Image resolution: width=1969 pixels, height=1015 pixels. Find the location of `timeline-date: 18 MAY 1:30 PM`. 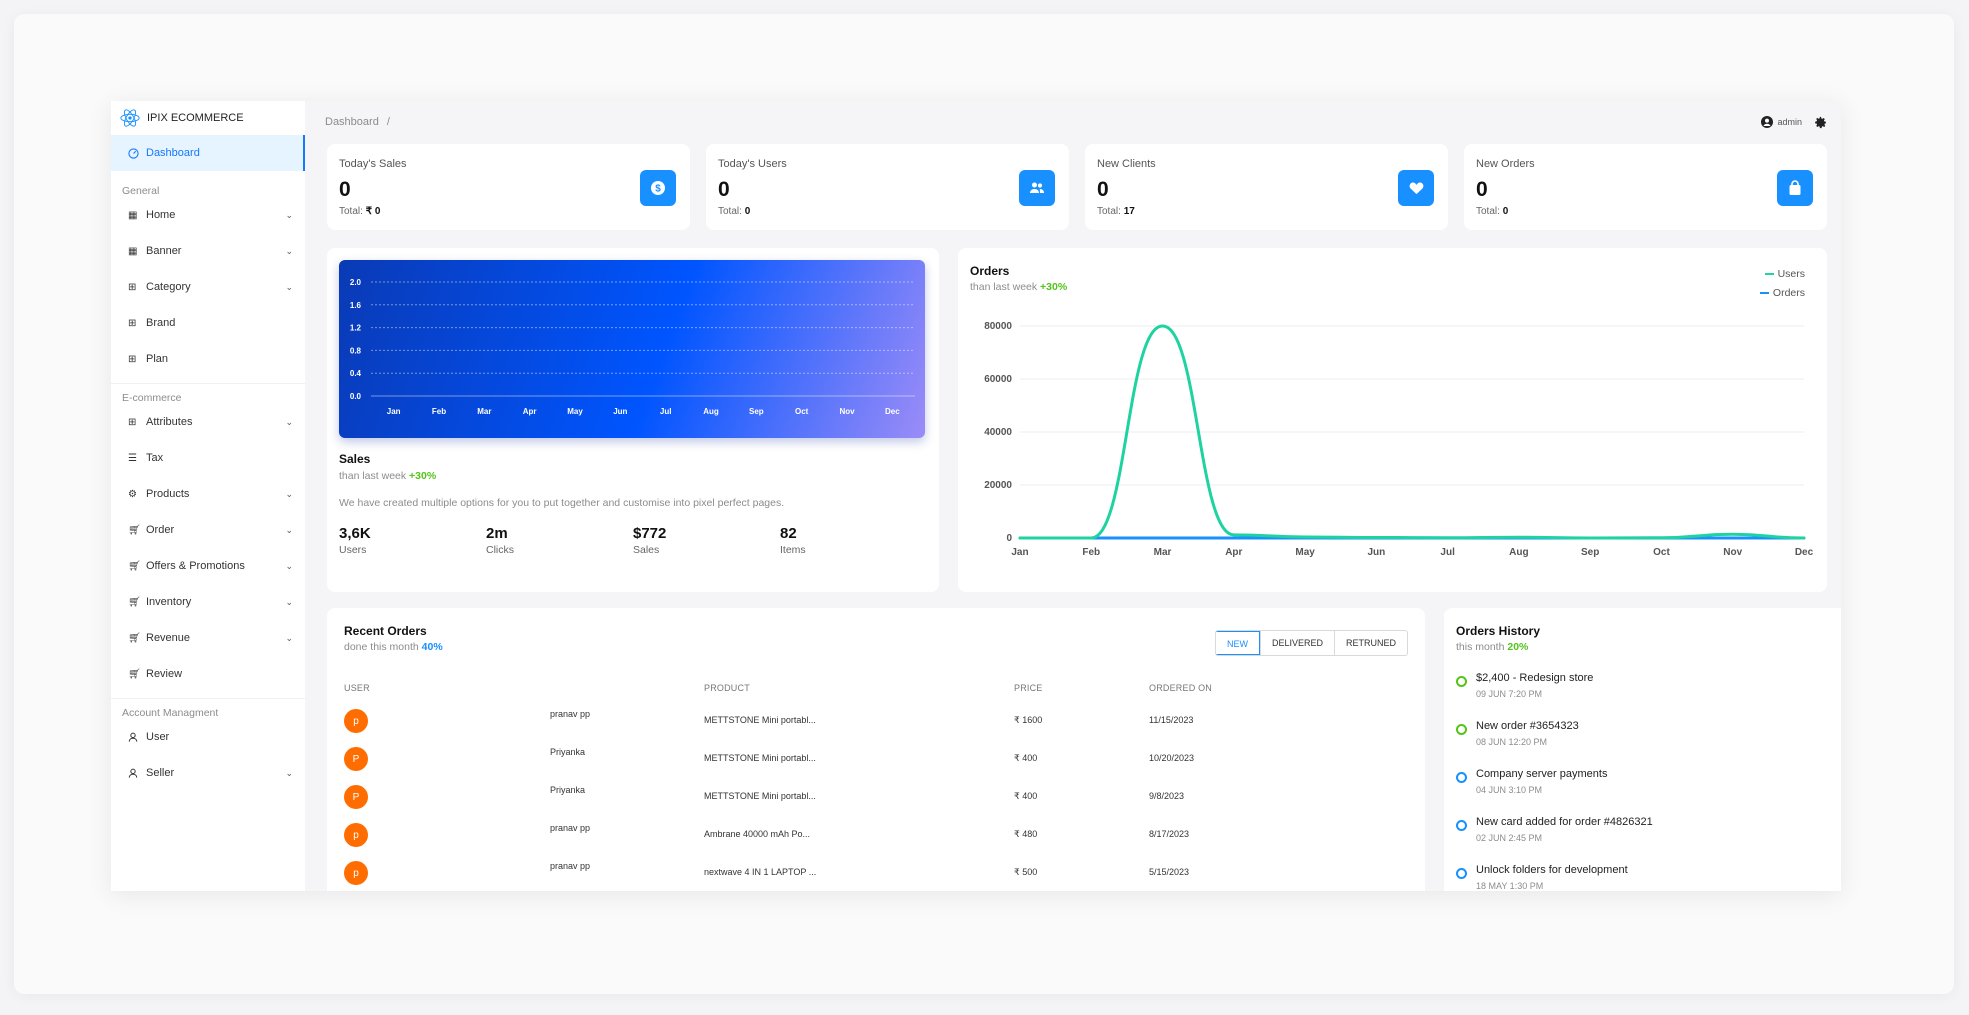

timeline-date: 18 MAY 1:30 PM is located at coordinates (1510, 886).